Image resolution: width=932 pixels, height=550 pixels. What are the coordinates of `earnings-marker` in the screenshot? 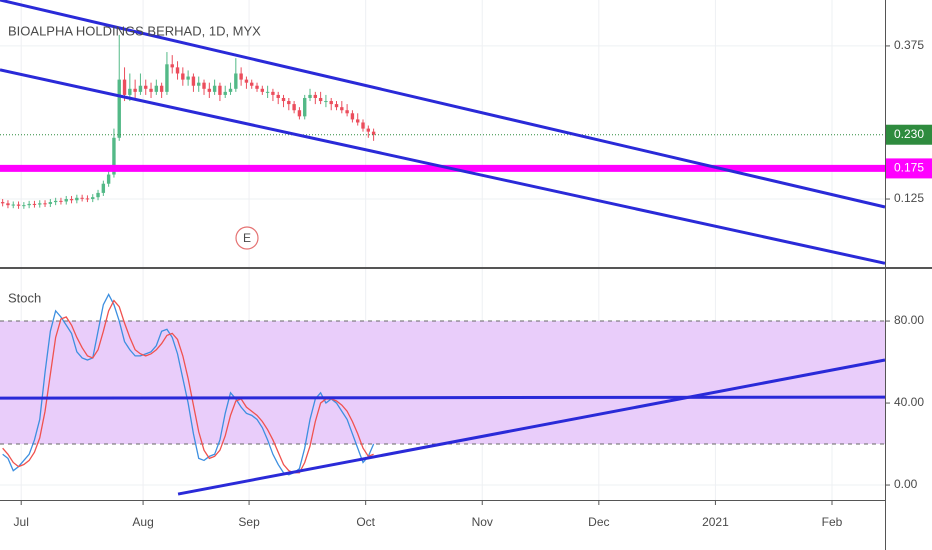 It's located at (247, 238).